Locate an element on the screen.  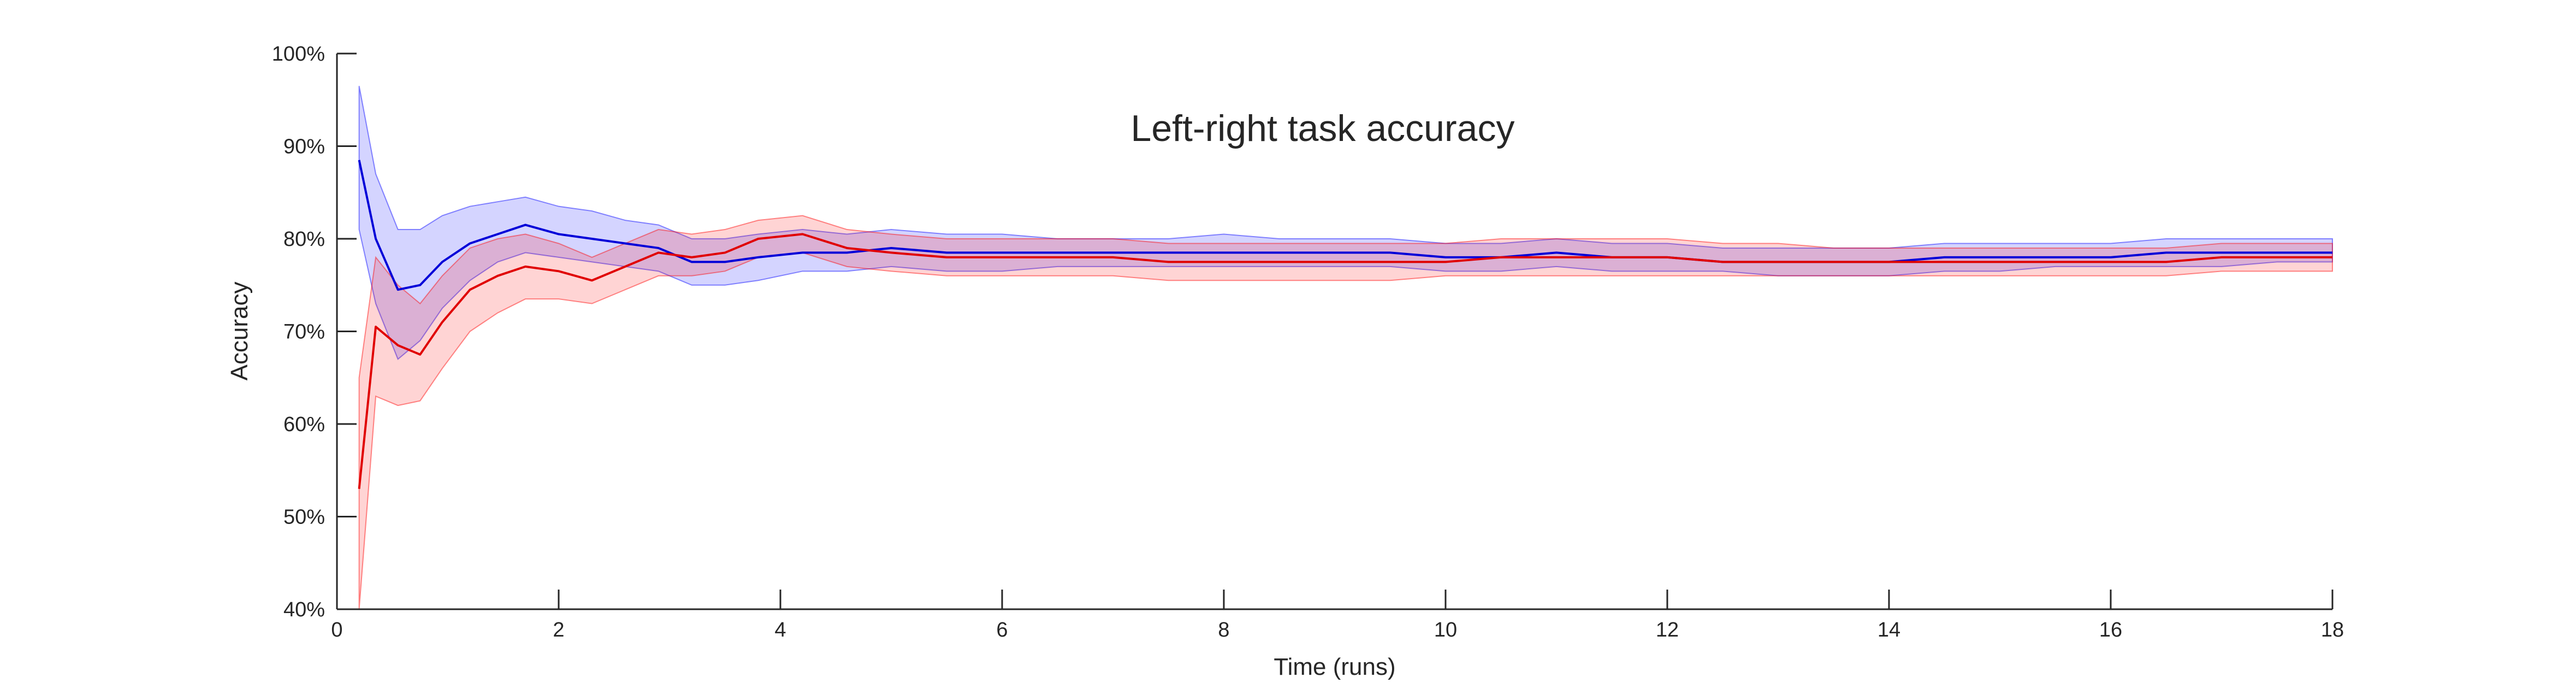
y-tick-label: 80% is located at coordinates (304, 240).